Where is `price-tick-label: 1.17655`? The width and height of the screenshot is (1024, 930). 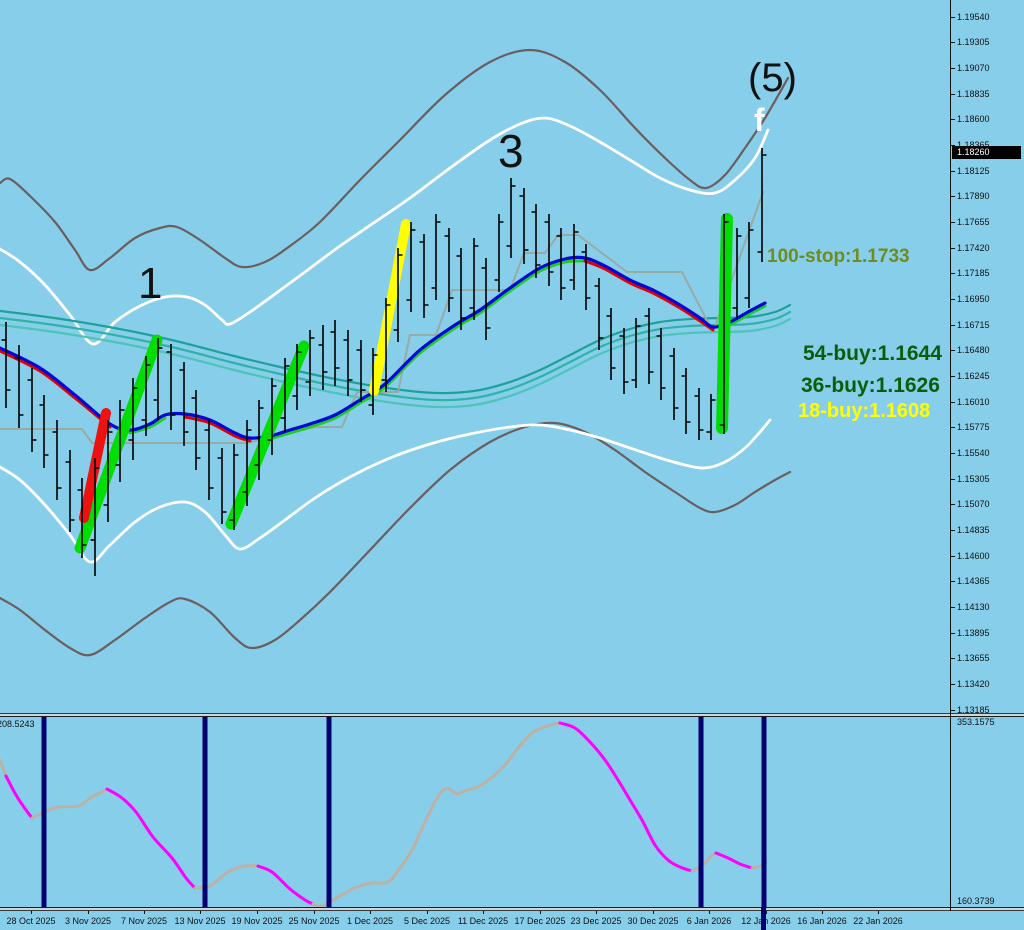 price-tick-label: 1.17655 is located at coordinates (973, 221).